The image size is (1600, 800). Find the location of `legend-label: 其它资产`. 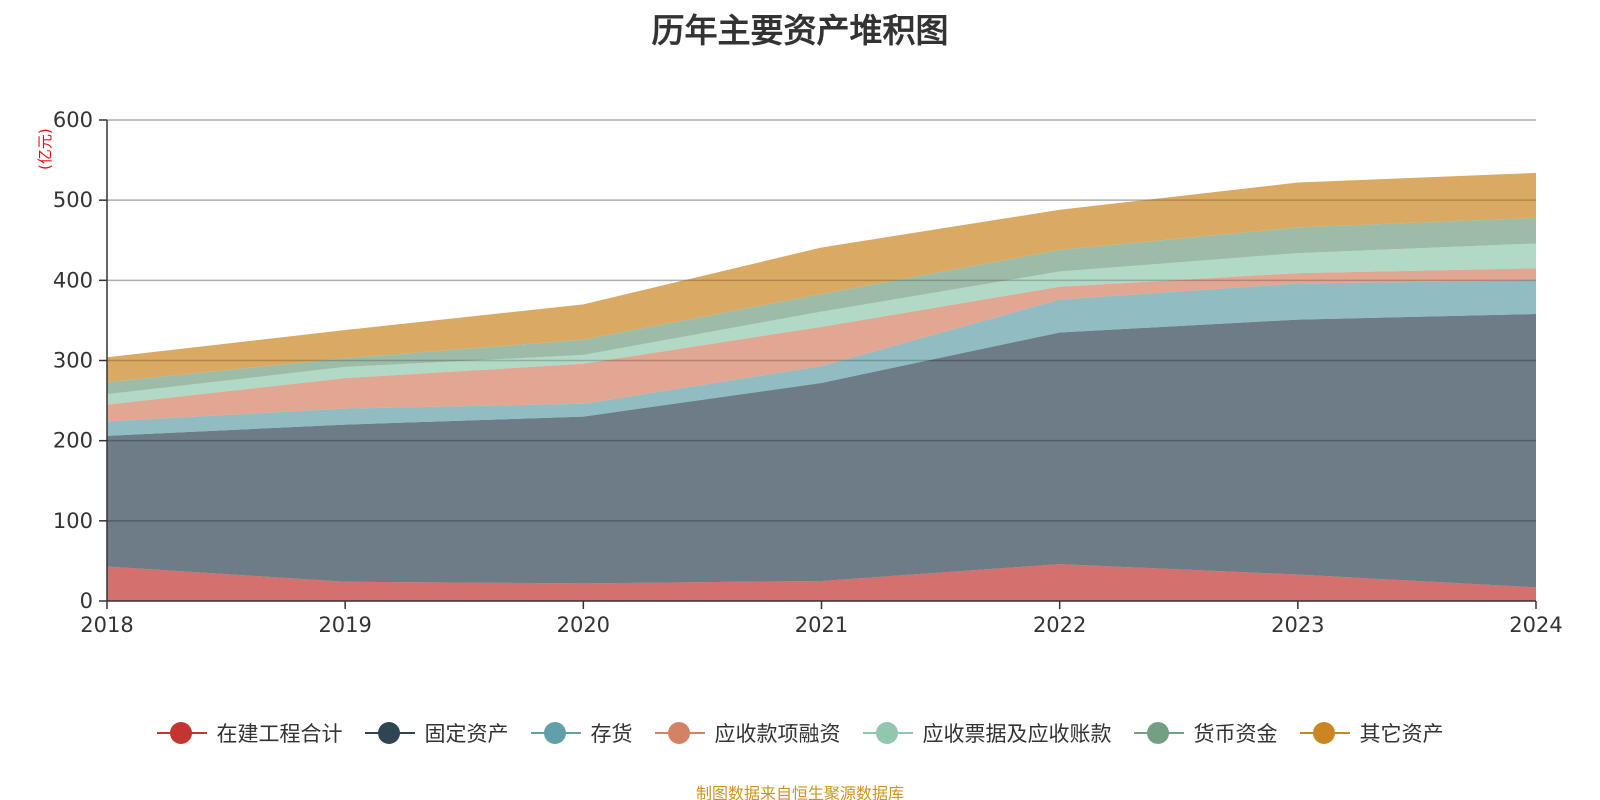

legend-label: 其它资产 is located at coordinates (1401, 734).